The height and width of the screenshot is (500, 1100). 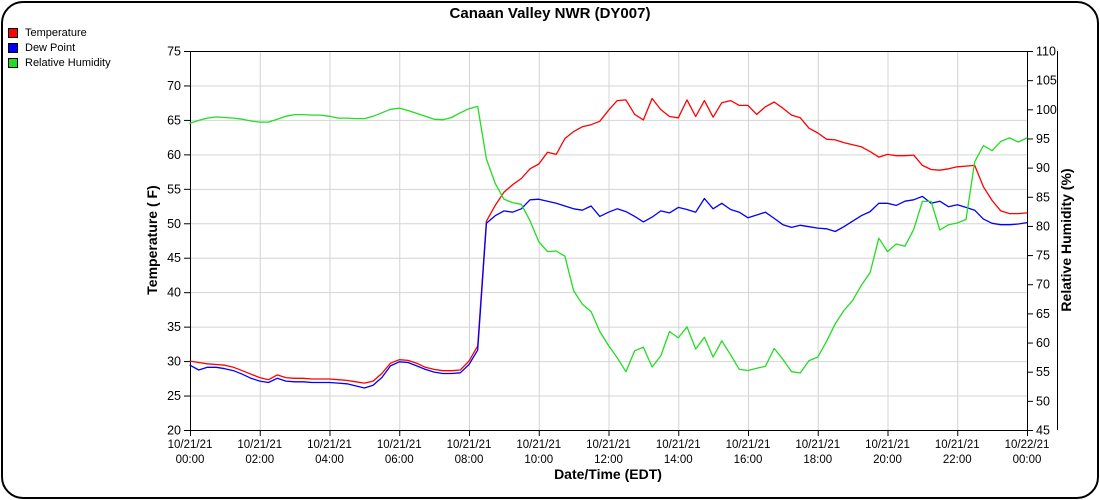 I want to click on temperature-swatch-icon, so click(x=13, y=33).